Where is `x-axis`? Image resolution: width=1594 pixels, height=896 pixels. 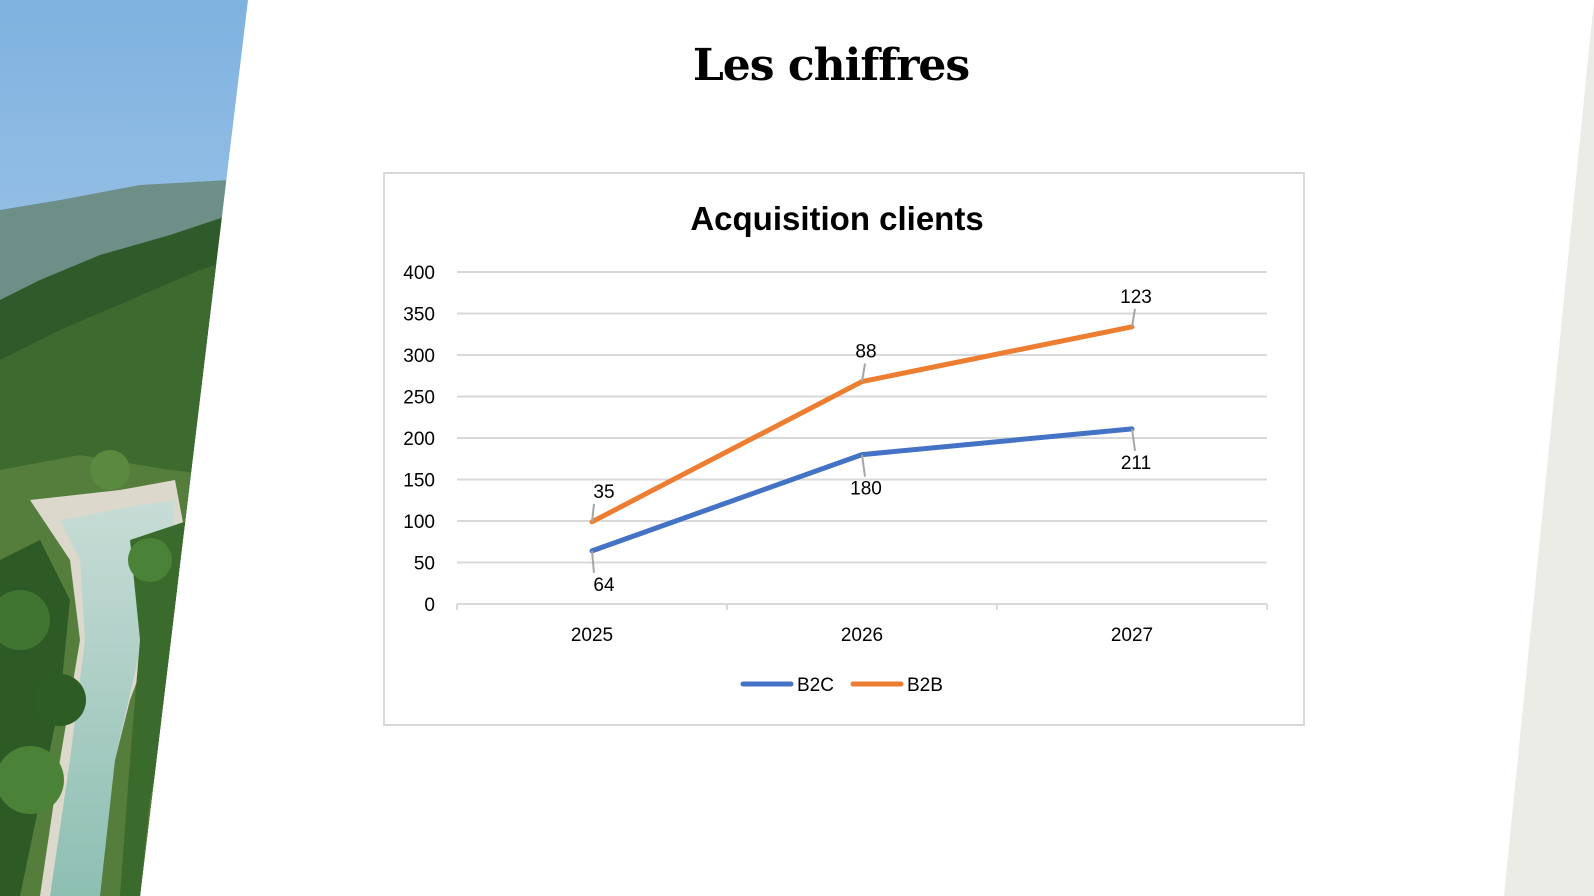
x-axis is located at coordinates (862, 606).